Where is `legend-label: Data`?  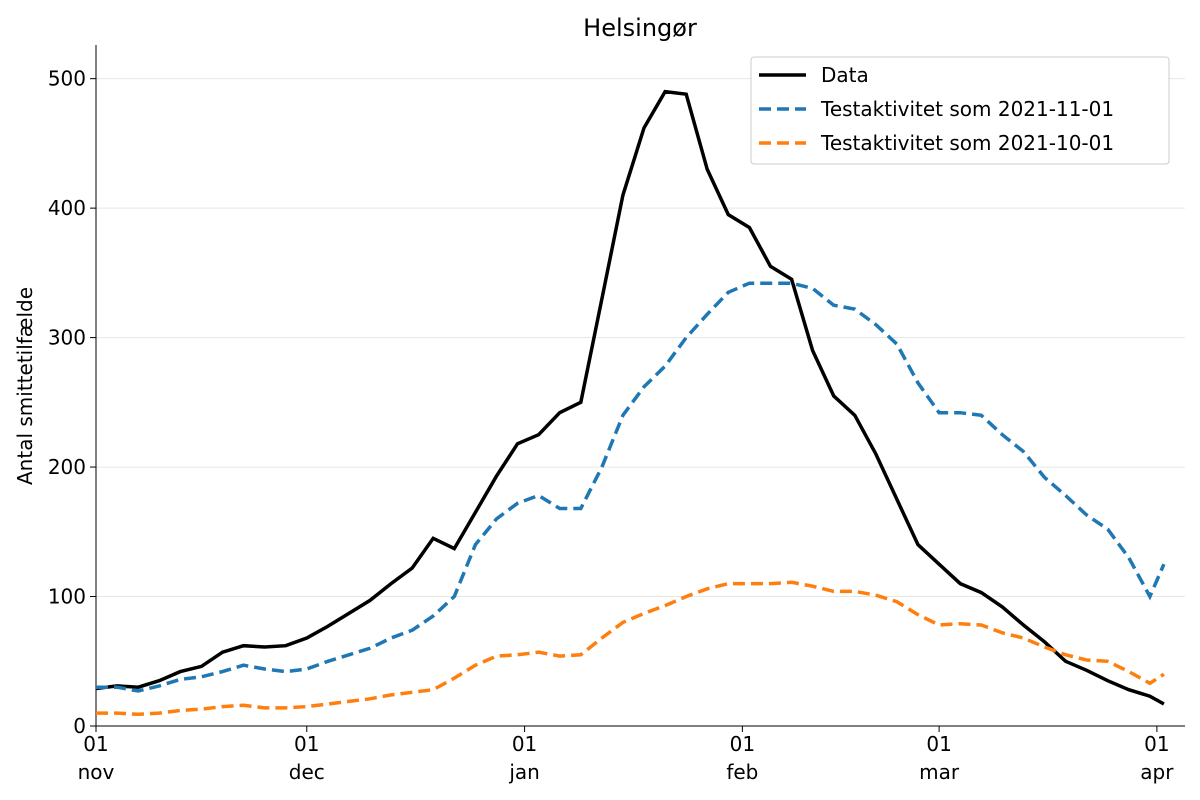
legend-label: Data is located at coordinates (845, 75).